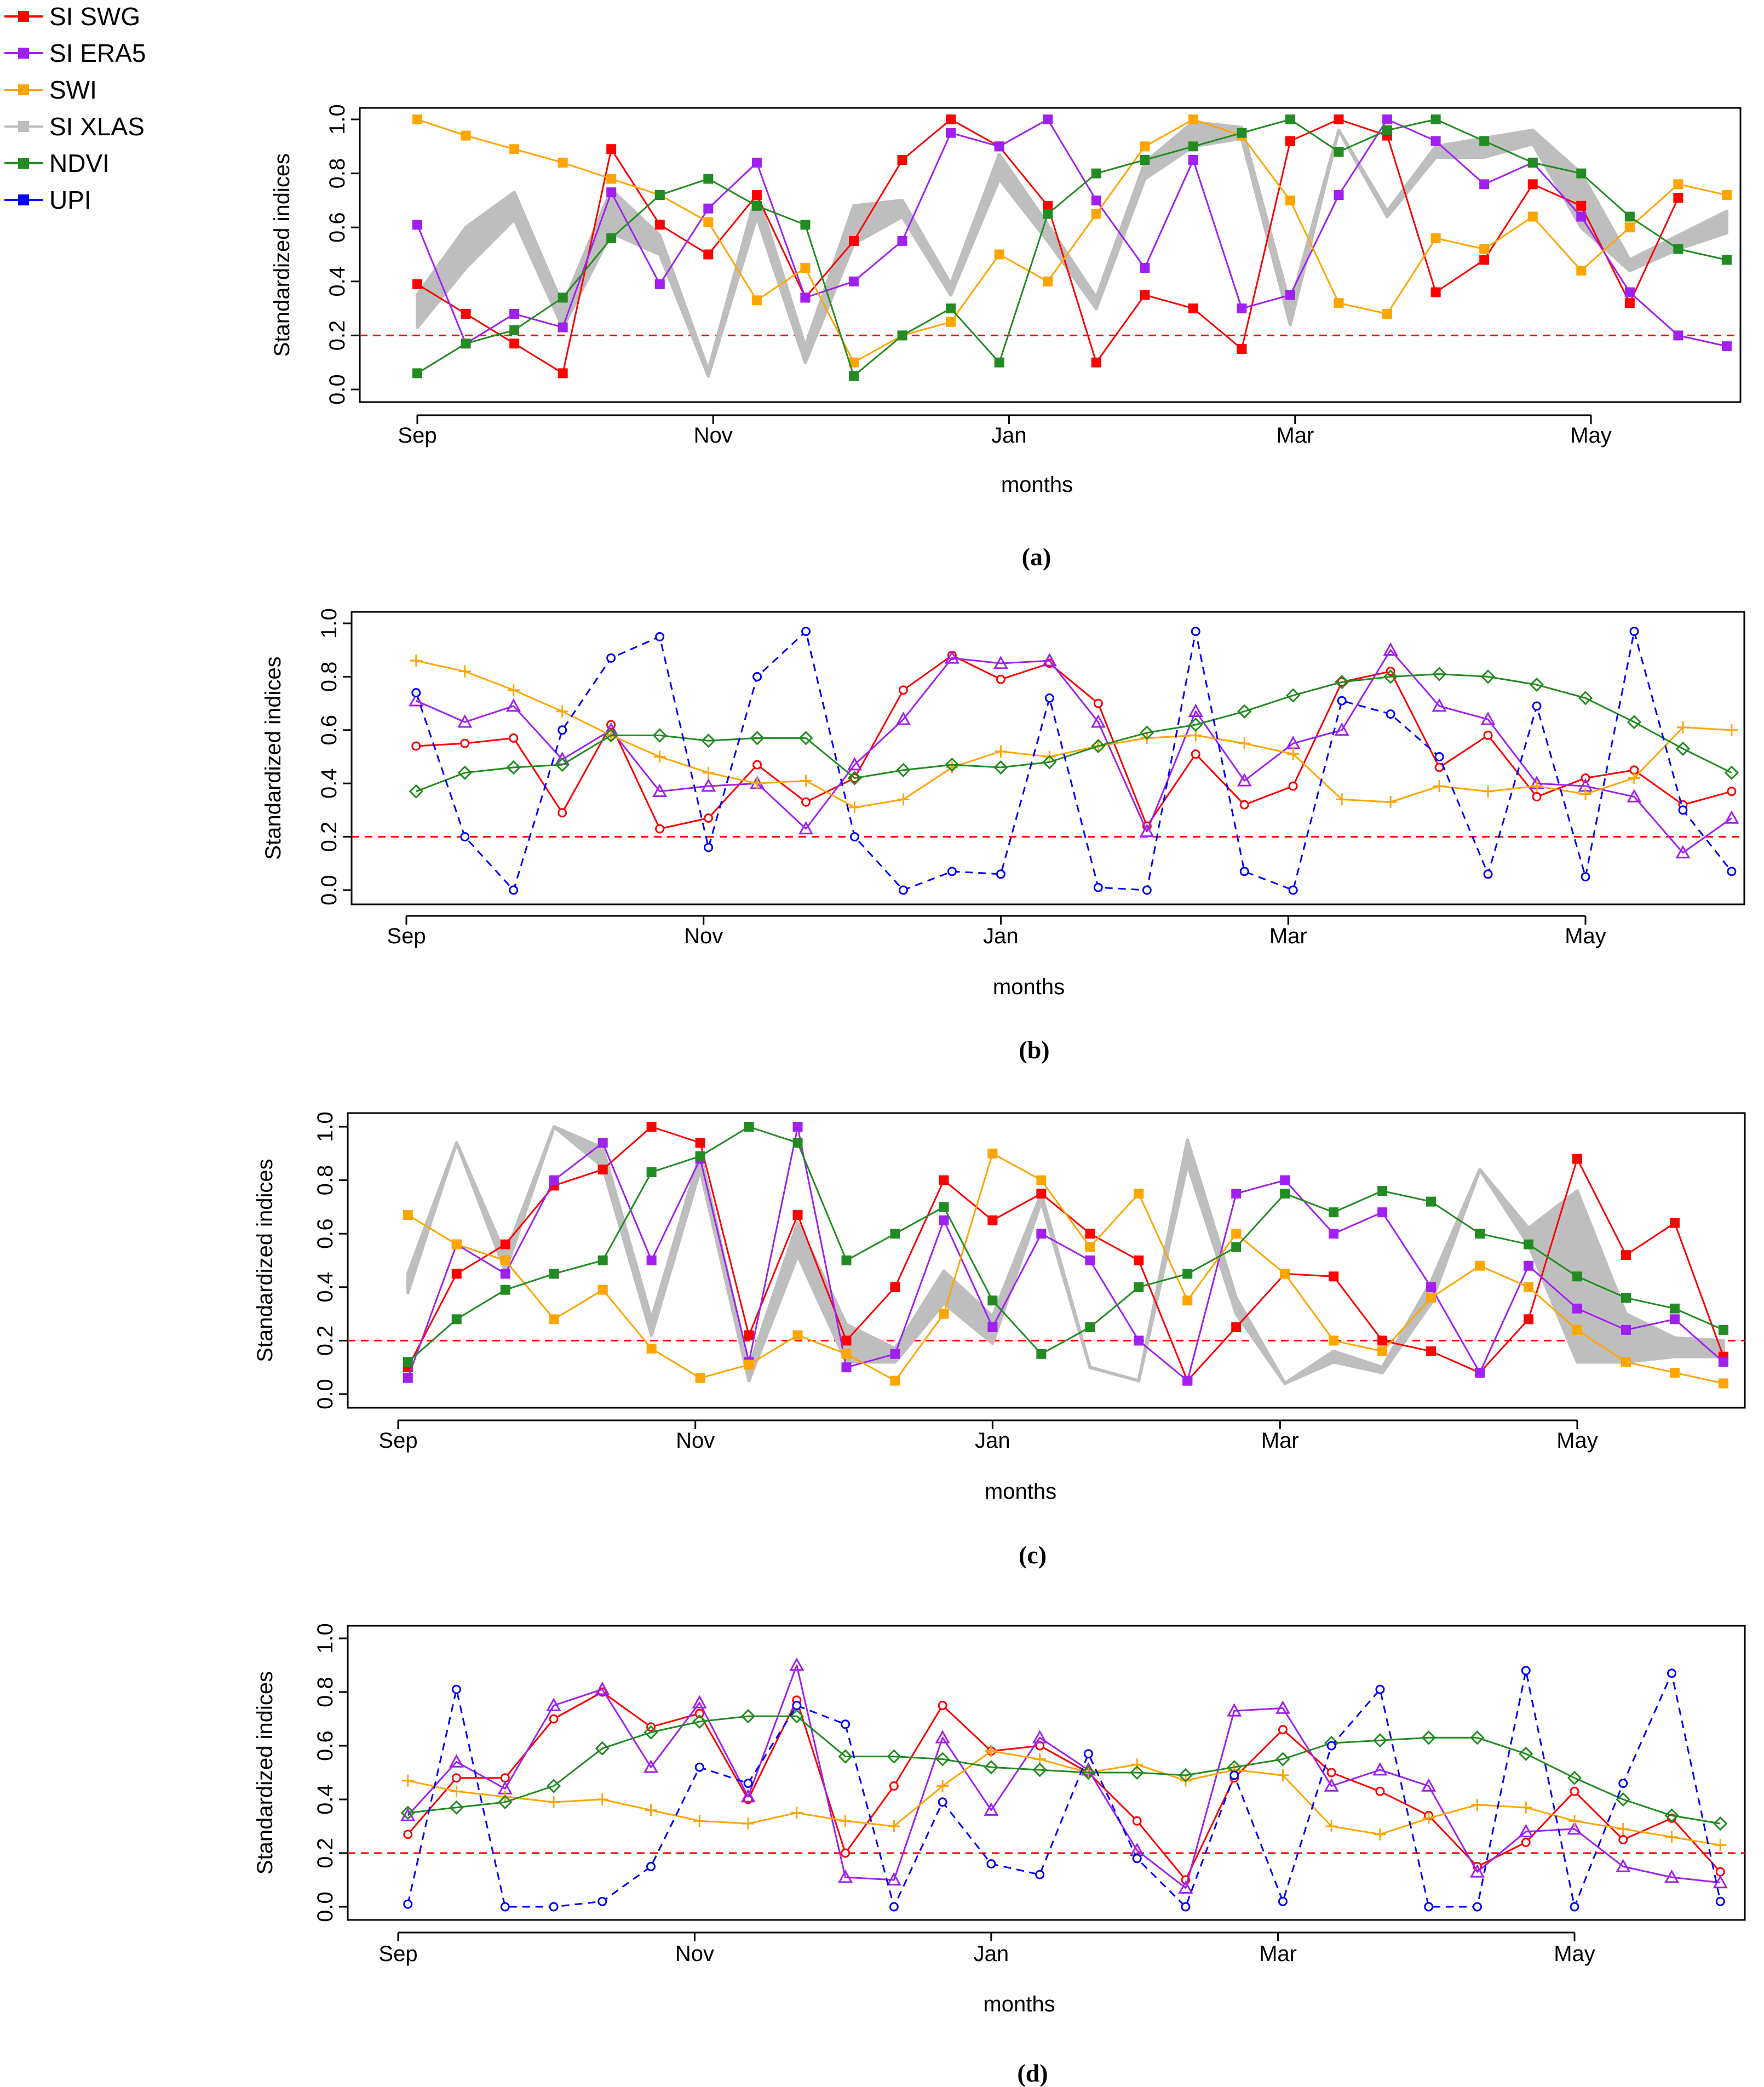  What do you see at coordinates (94, 16) in the screenshot?
I see `legend-label-si-swg: SI SWG` at bounding box center [94, 16].